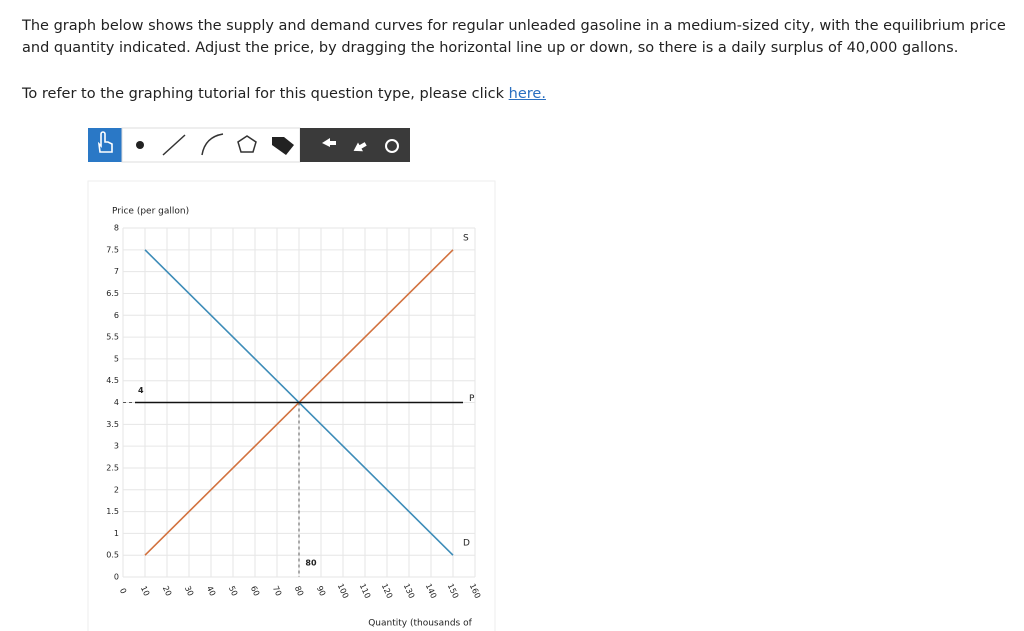 The image size is (1024, 631). I want to click on tool-group, so click(211, 145).